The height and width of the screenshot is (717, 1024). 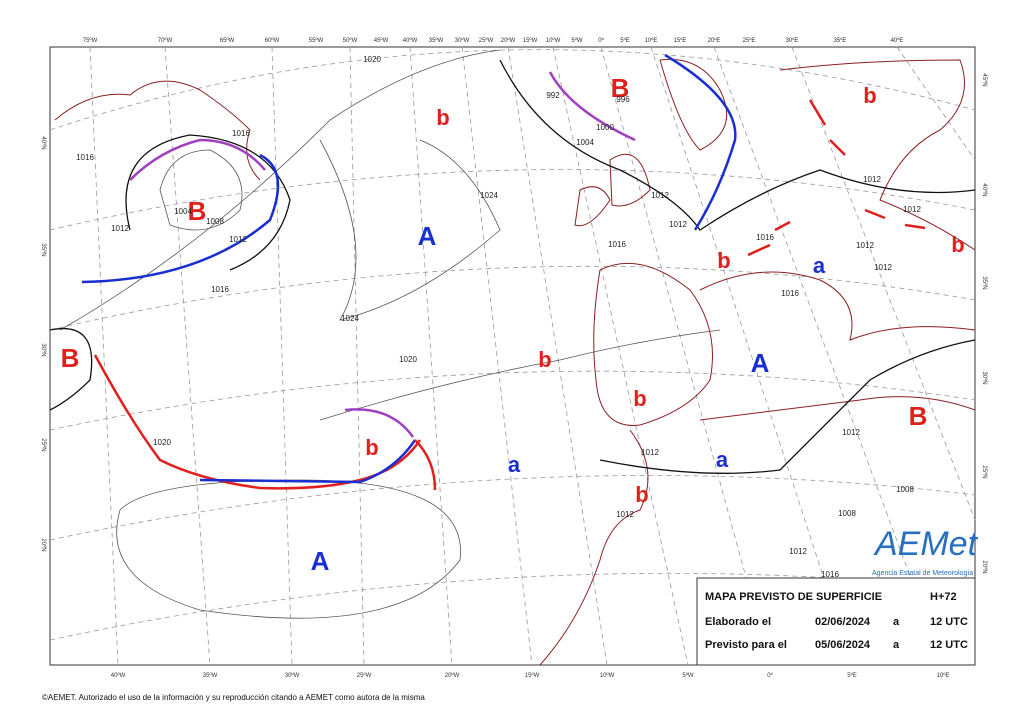 I want to click on top-lon-label: 50ºW, so click(x=350, y=40).